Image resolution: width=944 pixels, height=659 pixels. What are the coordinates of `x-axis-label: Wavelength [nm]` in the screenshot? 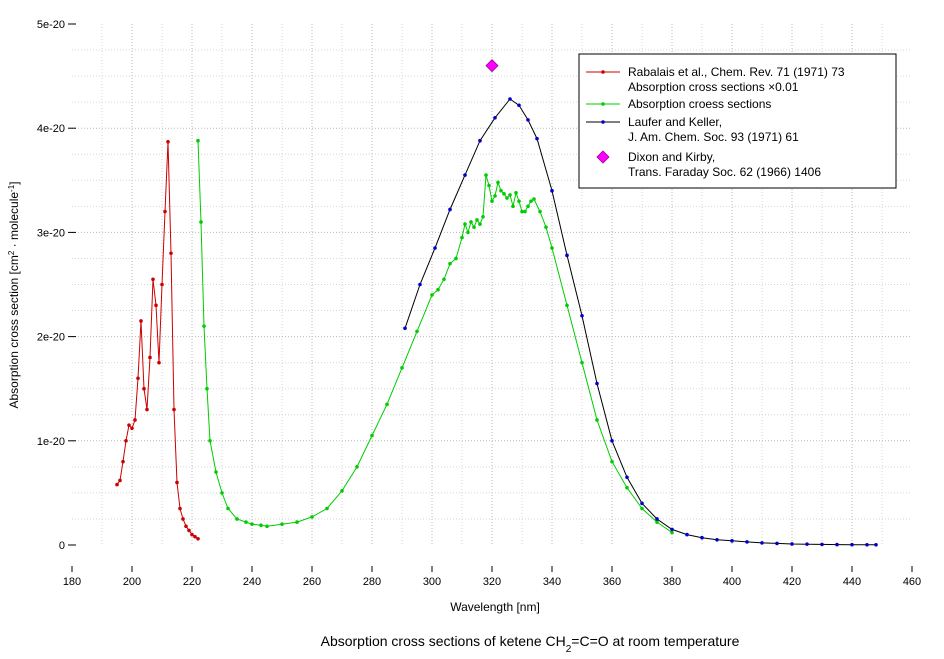 It's located at (495, 607).